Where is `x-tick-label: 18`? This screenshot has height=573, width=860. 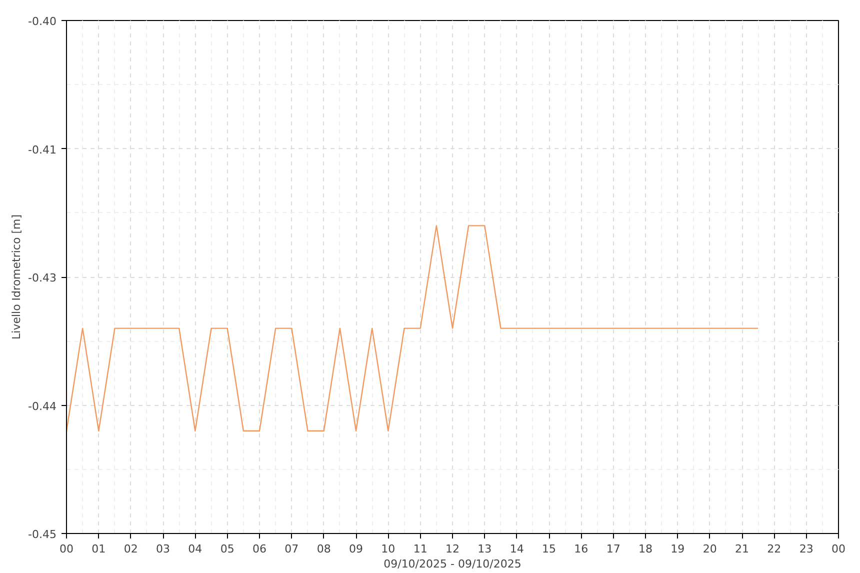
x-tick-label: 18 is located at coordinates (645, 549).